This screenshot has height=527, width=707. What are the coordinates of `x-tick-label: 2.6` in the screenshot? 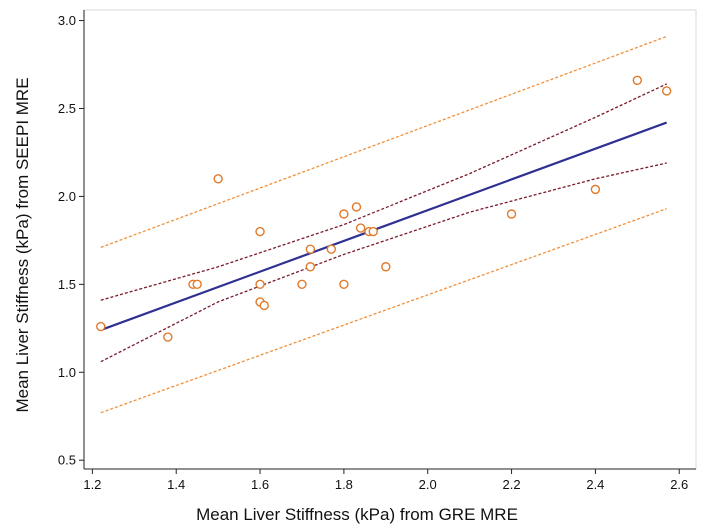 It's located at (679, 484).